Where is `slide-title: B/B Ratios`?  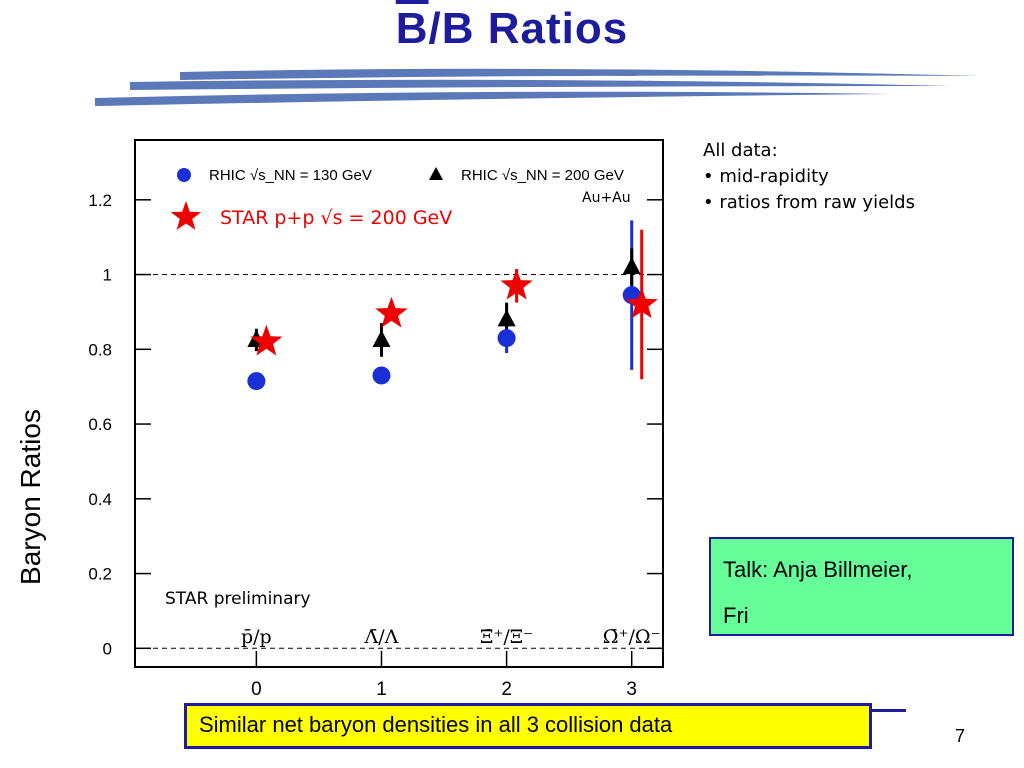 slide-title: B/B Ratios is located at coordinates (512, 29).